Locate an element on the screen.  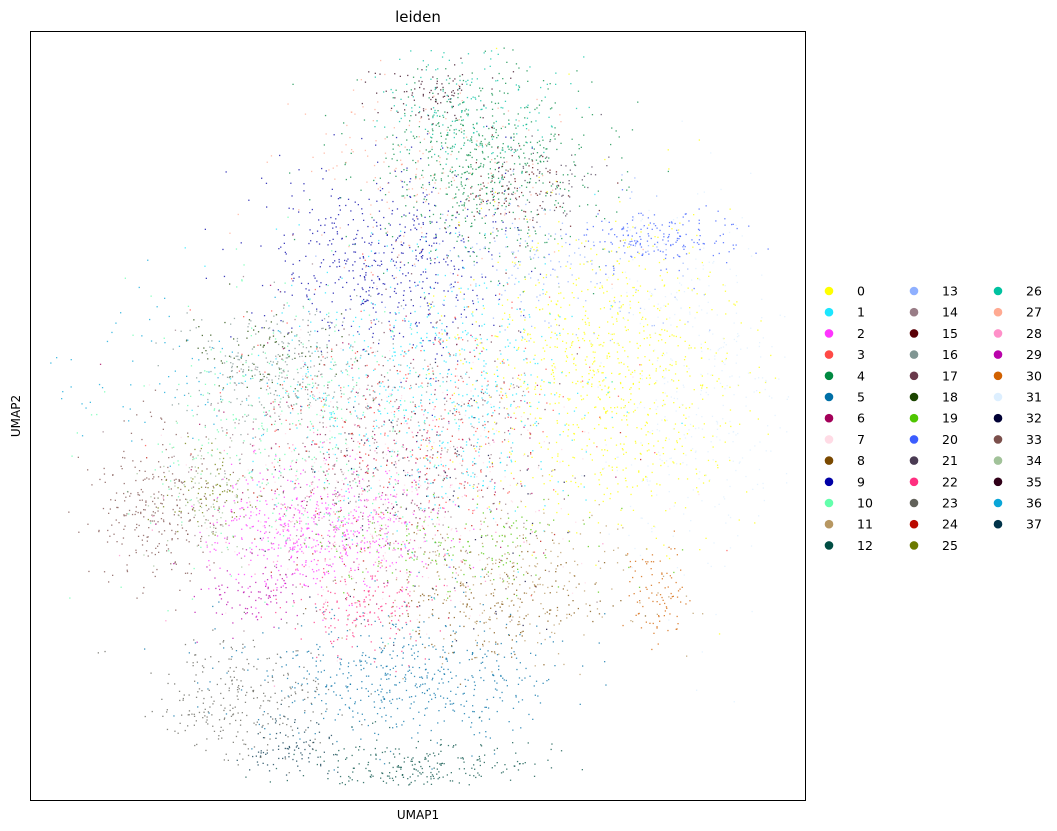
cluster-21-points is located at coordinates (532, 180).